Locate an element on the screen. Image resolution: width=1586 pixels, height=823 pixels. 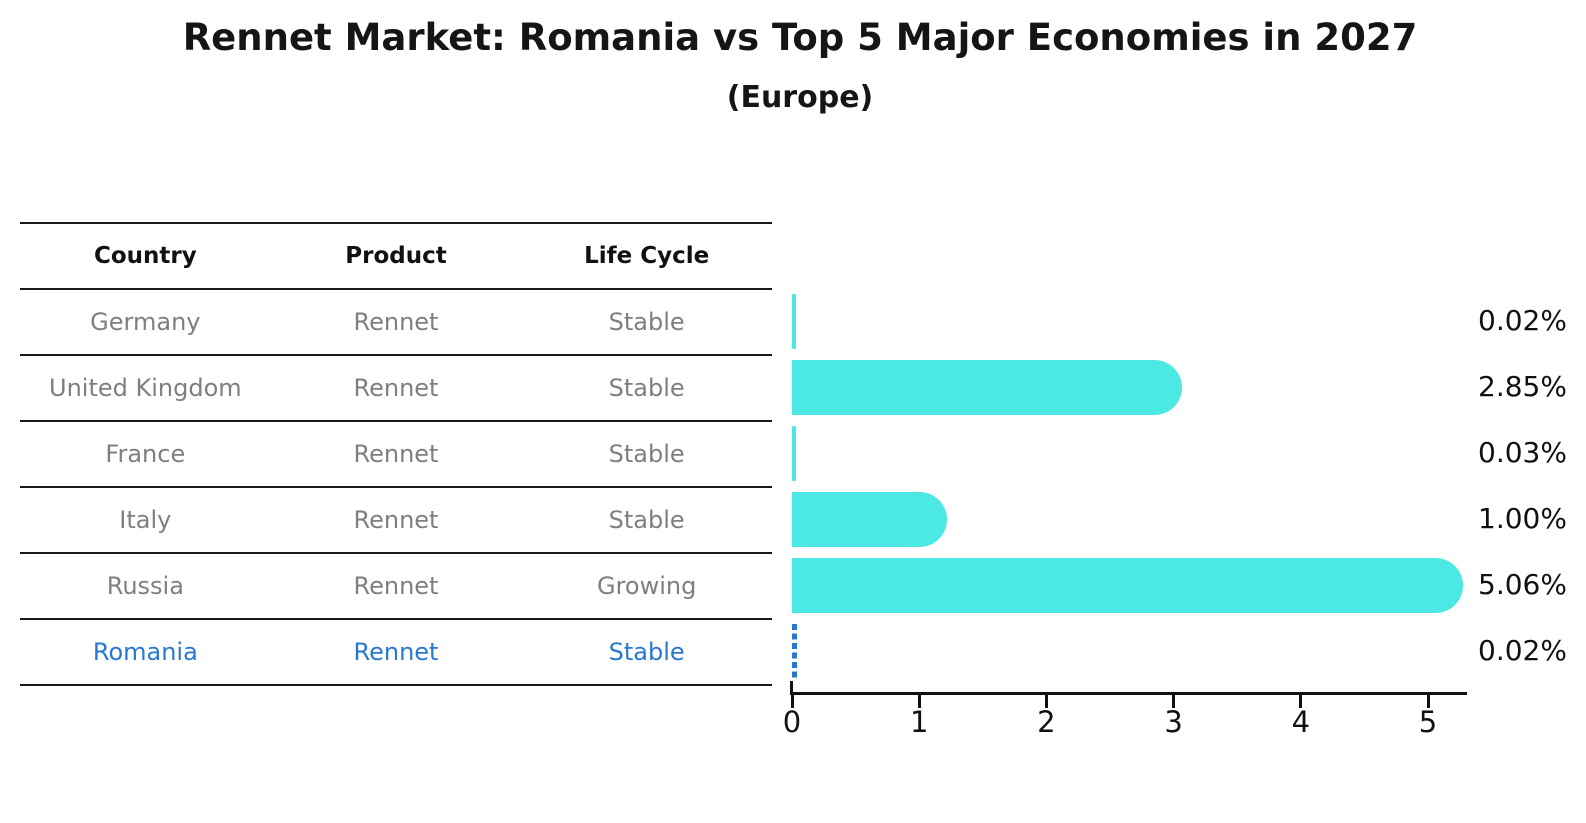
bar-russia is located at coordinates (1128, 585).